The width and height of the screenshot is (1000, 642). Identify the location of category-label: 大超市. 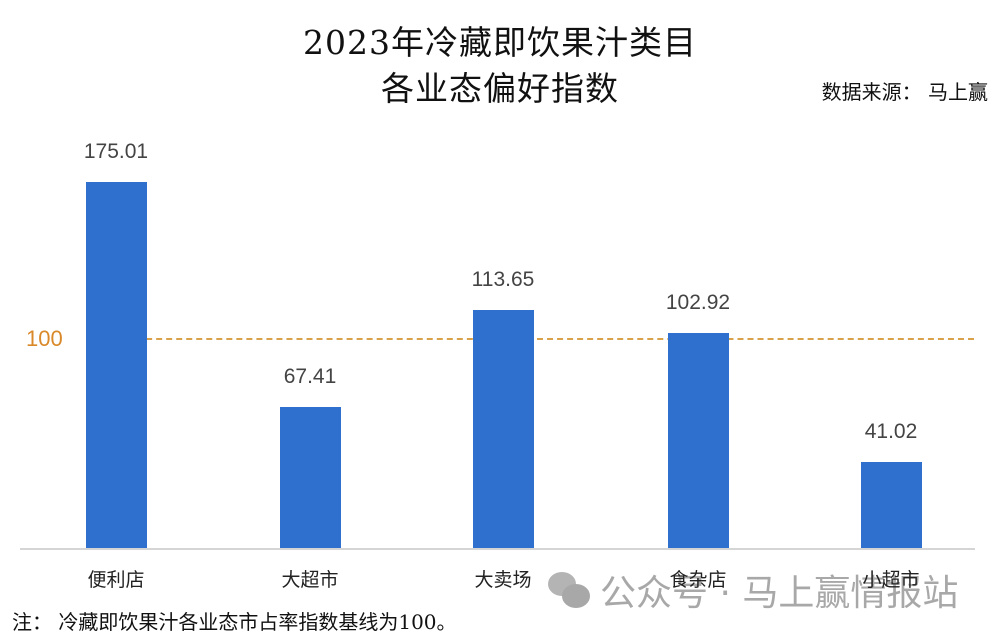
(310, 580).